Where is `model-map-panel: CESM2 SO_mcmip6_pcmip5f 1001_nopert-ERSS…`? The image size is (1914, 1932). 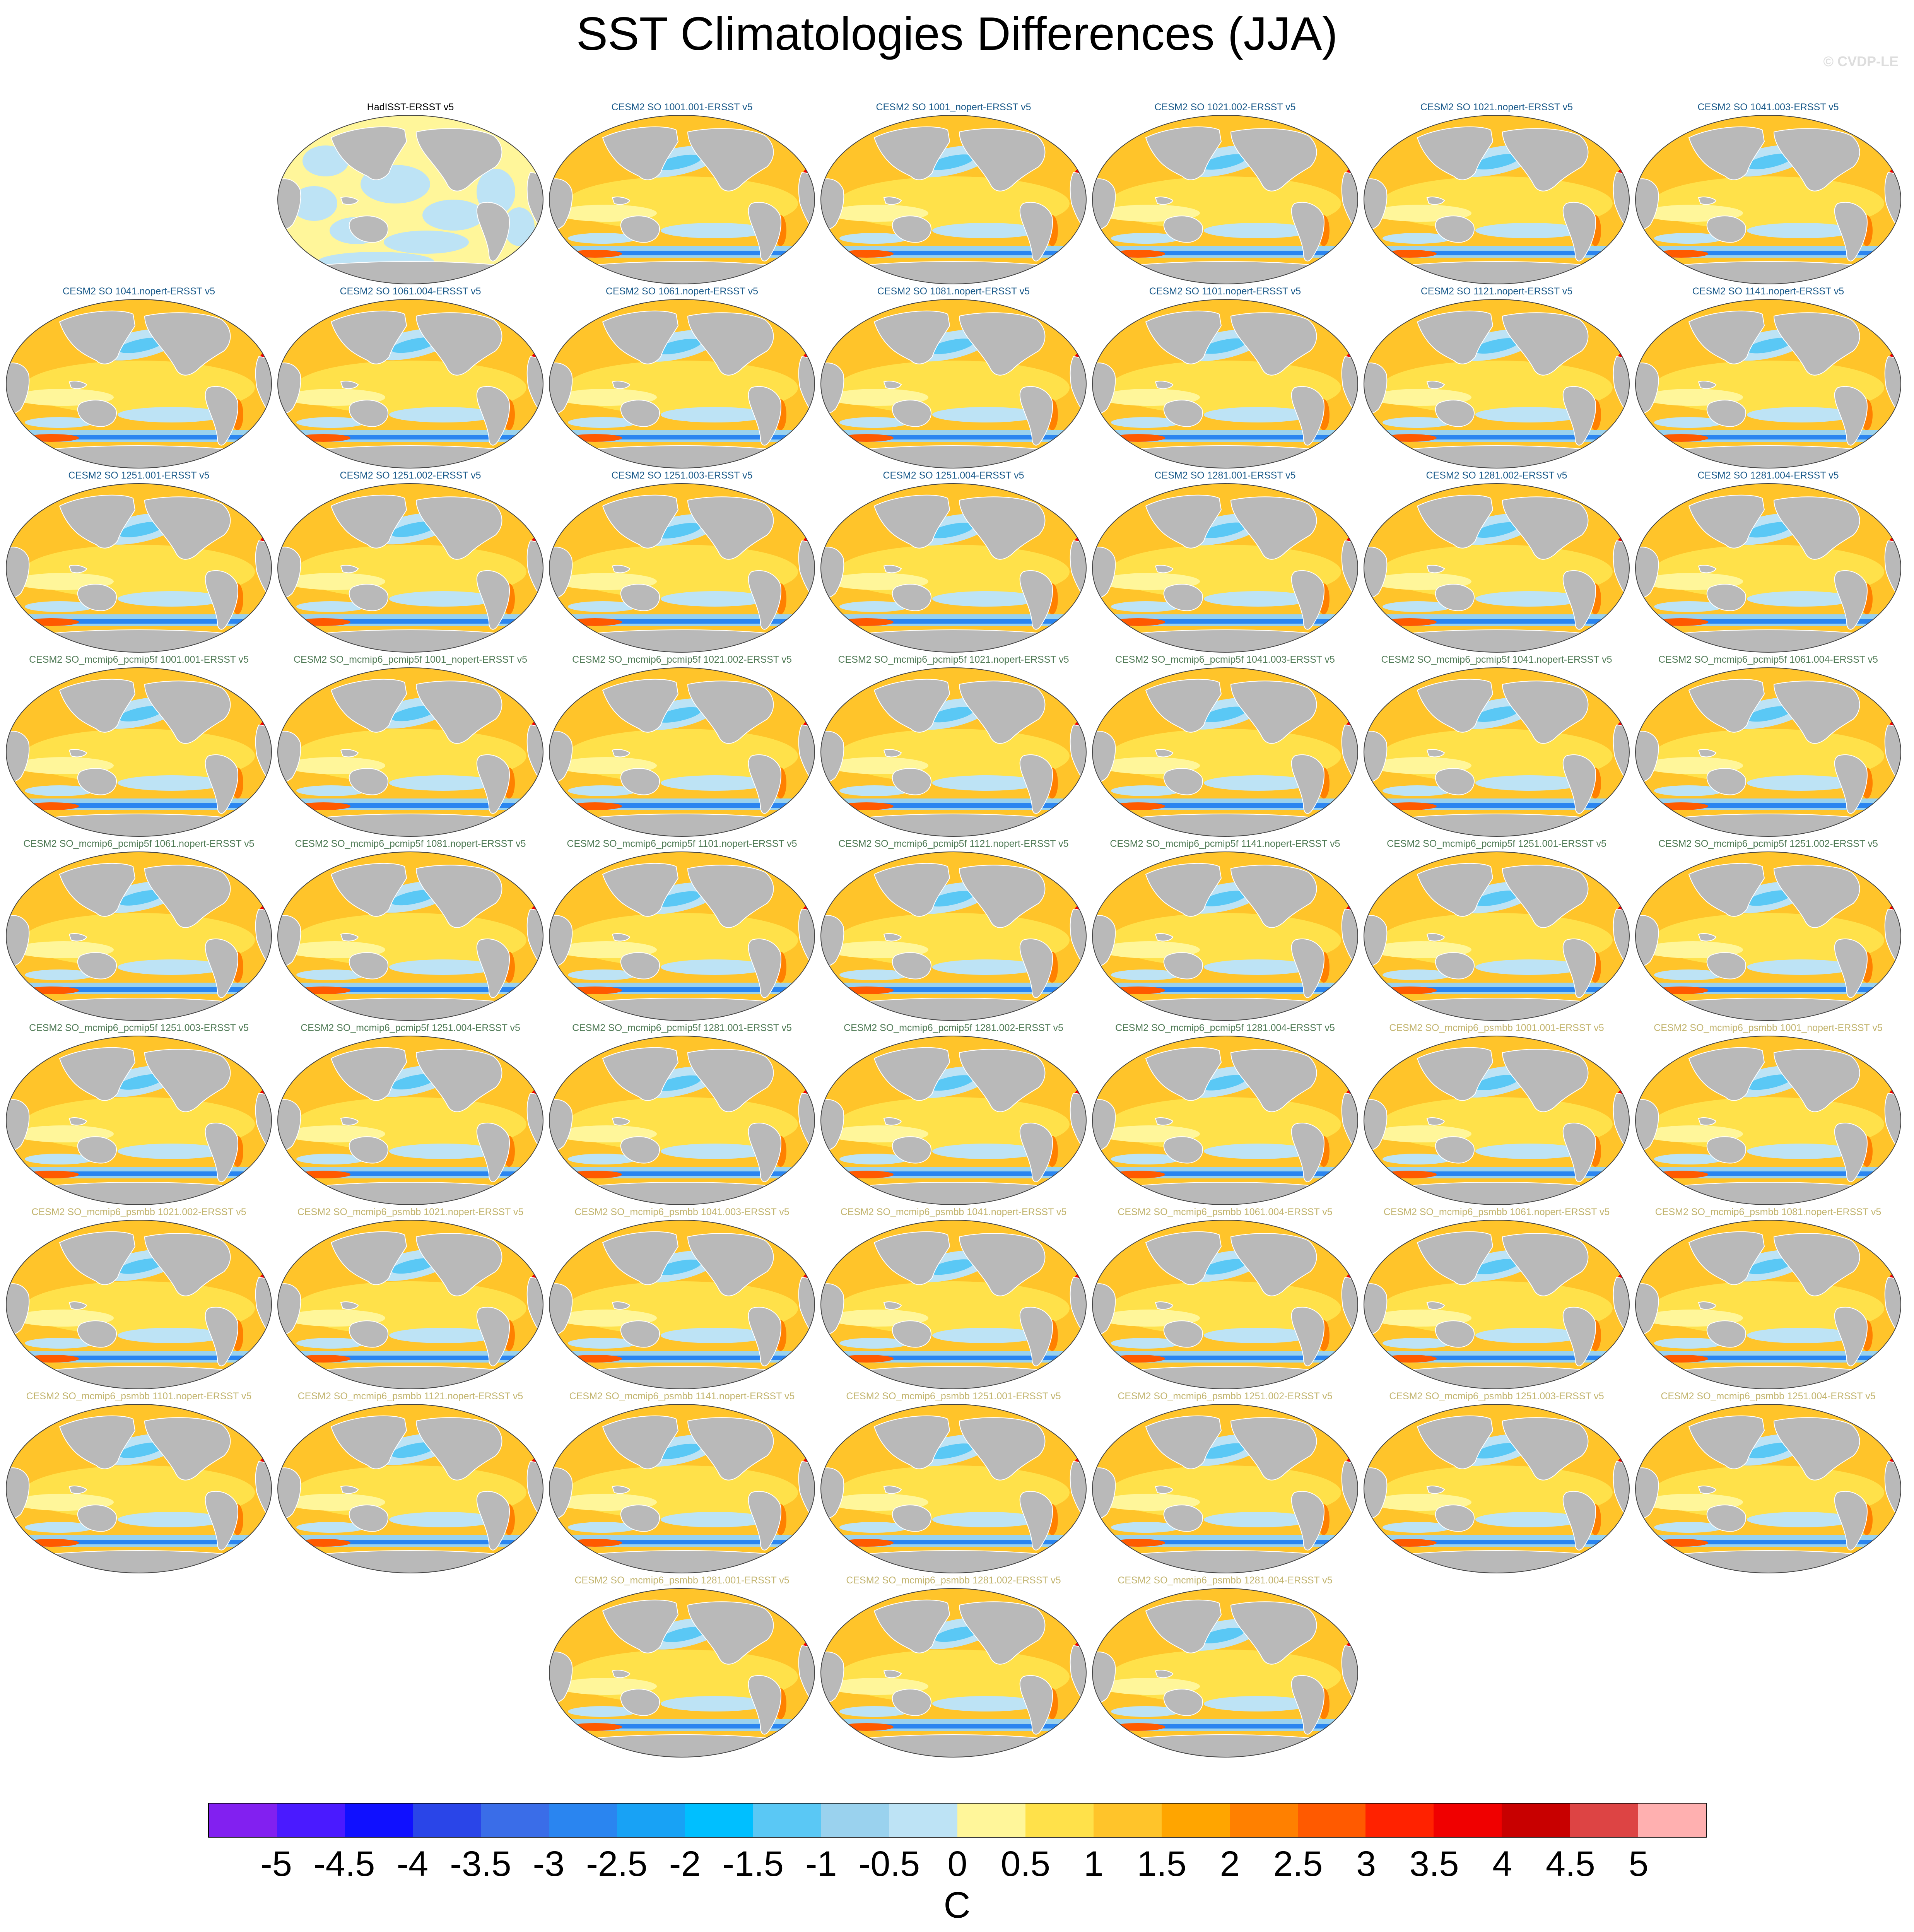
model-map-panel: CESM2 SO_mcmip6_pcmip5f 1001_nopert-ERSS… is located at coordinates (410, 746).